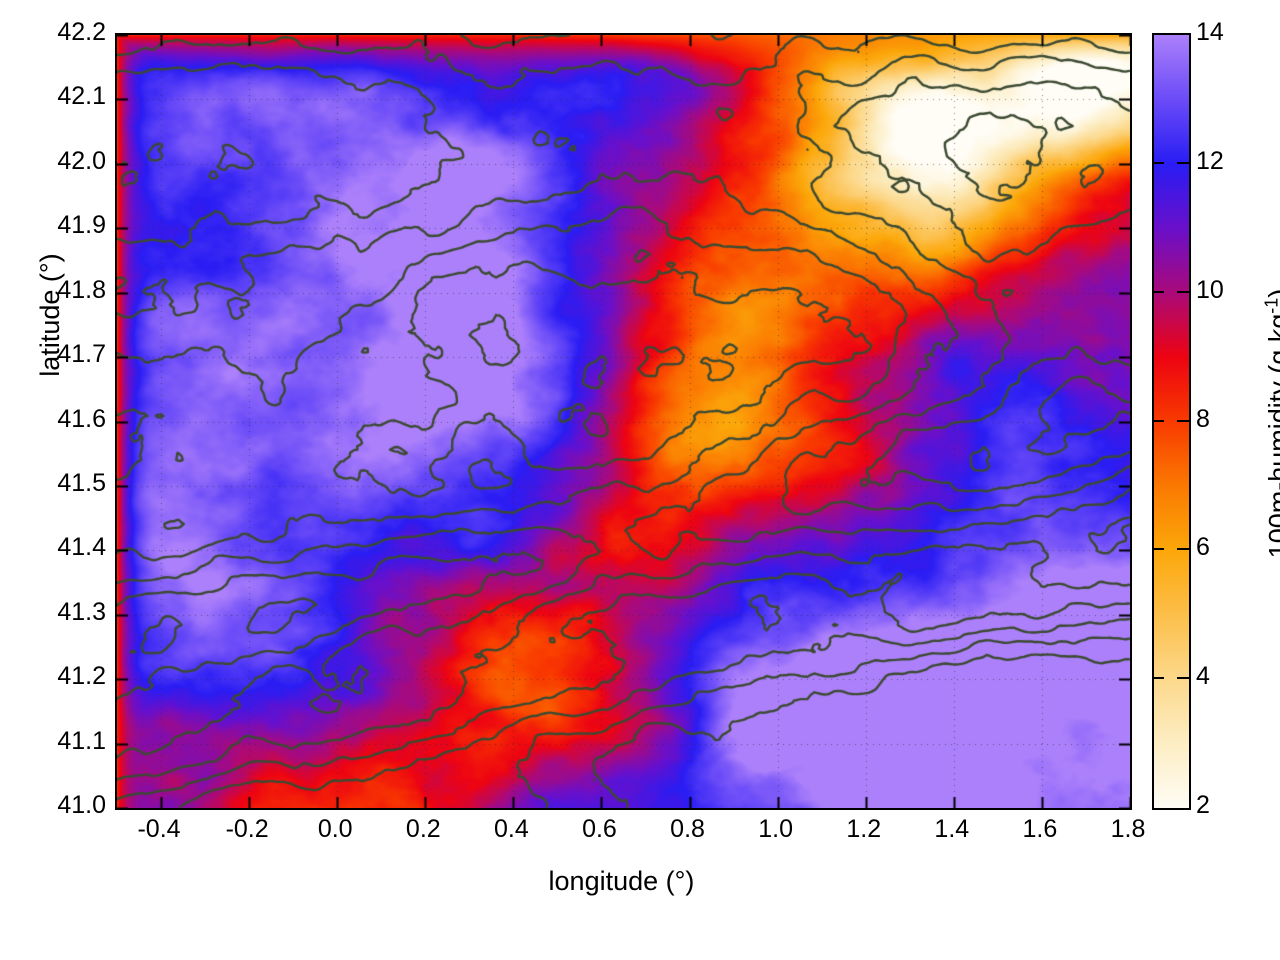 This screenshot has width=1280, height=960. What do you see at coordinates (687, 829) in the screenshot?
I see `x-tick-label: 0.8` at bounding box center [687, 829].